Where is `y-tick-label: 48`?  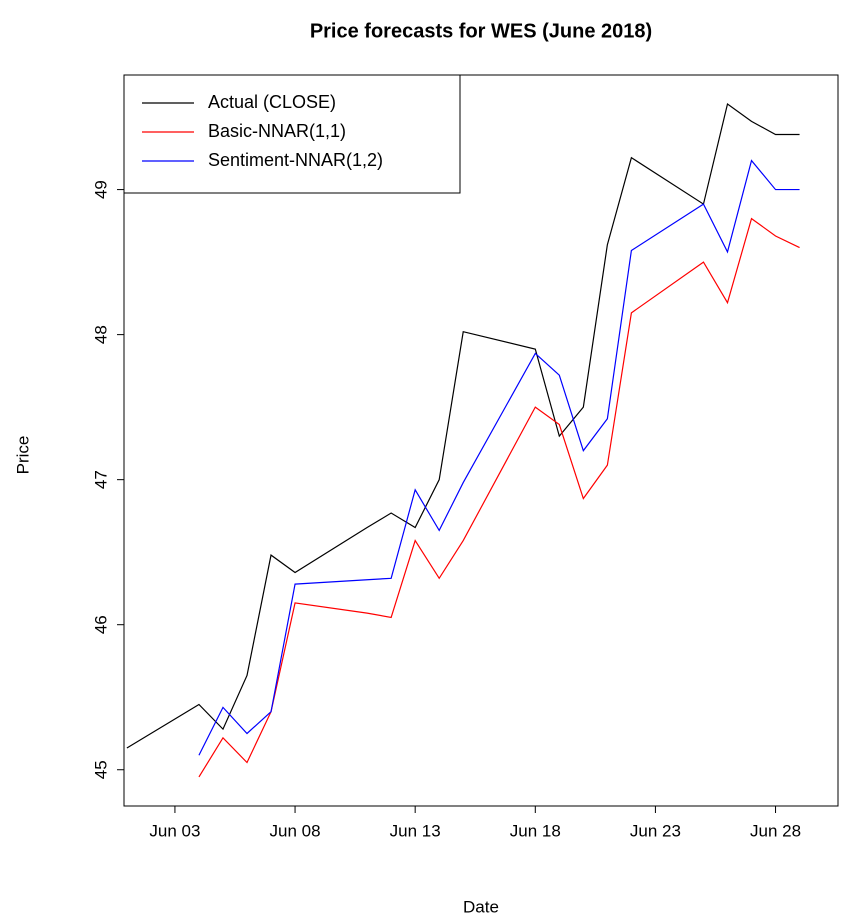 y-tick-label: 48 is located at coordinates (100, 334).